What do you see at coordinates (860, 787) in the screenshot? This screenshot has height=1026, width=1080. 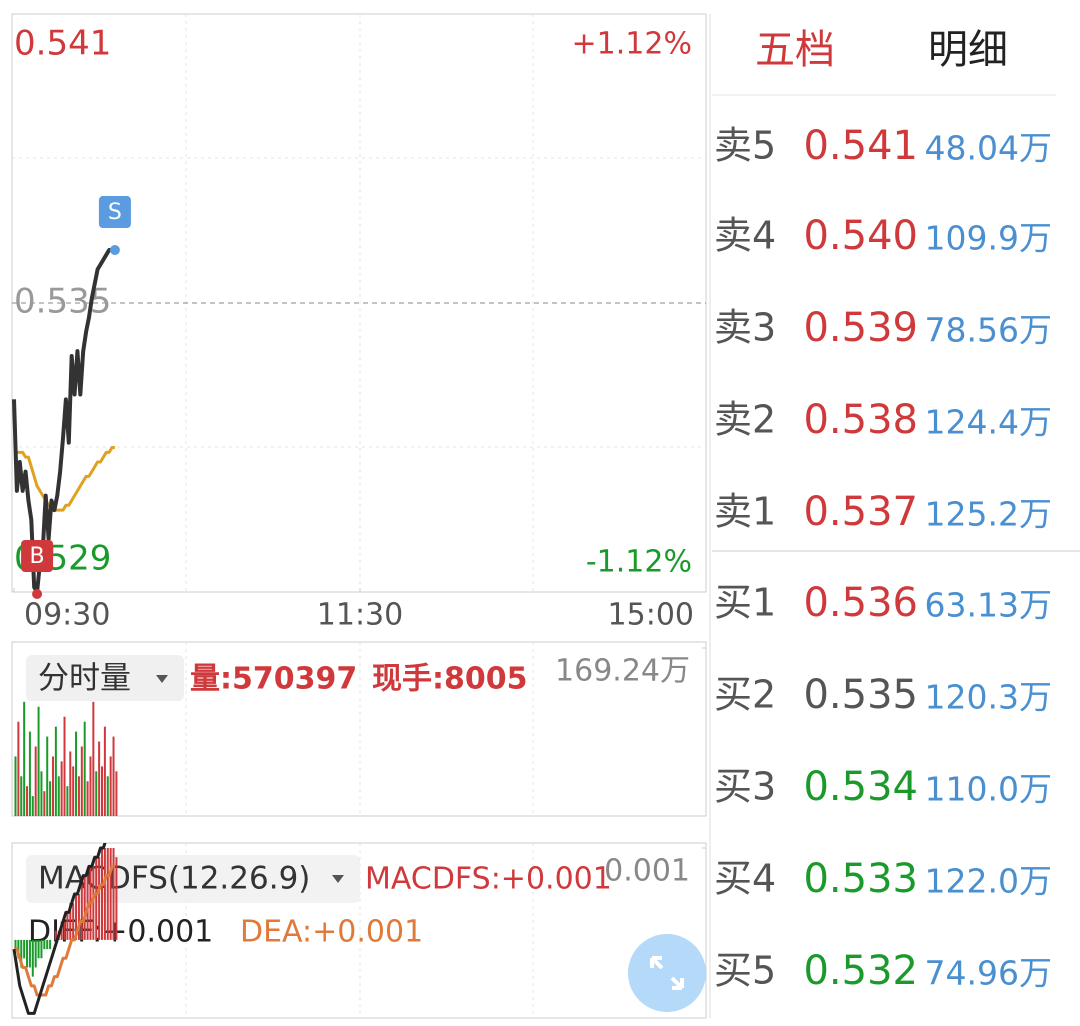 I see `book-price: 0.534` at bounding box center [860, 787].